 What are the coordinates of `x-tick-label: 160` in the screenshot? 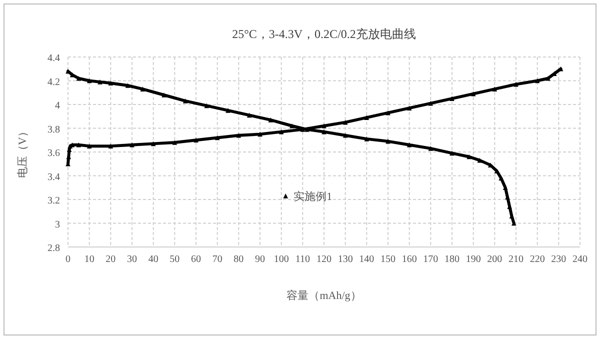 It's located at (409, 259).